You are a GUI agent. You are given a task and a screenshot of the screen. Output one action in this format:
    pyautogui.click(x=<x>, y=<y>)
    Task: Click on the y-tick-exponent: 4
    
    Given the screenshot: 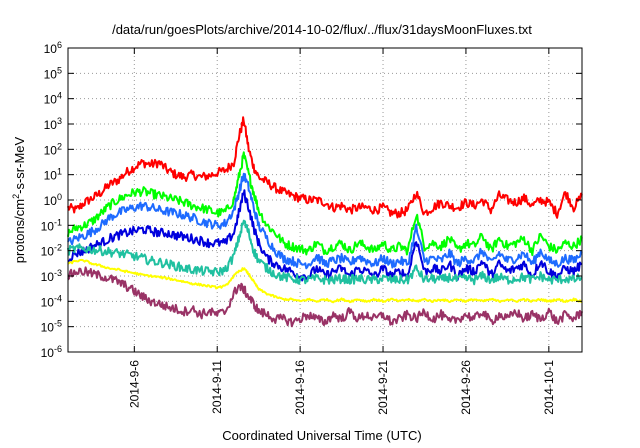 What is the action you would take?
    pyautogui.click(x=59, y=96)
    